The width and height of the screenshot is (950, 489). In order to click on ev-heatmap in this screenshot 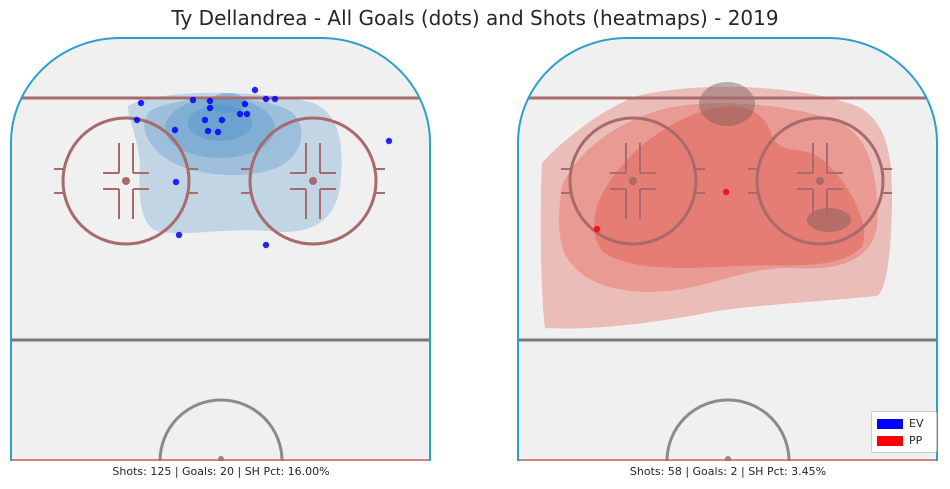, I will do `click(235, 163)`.